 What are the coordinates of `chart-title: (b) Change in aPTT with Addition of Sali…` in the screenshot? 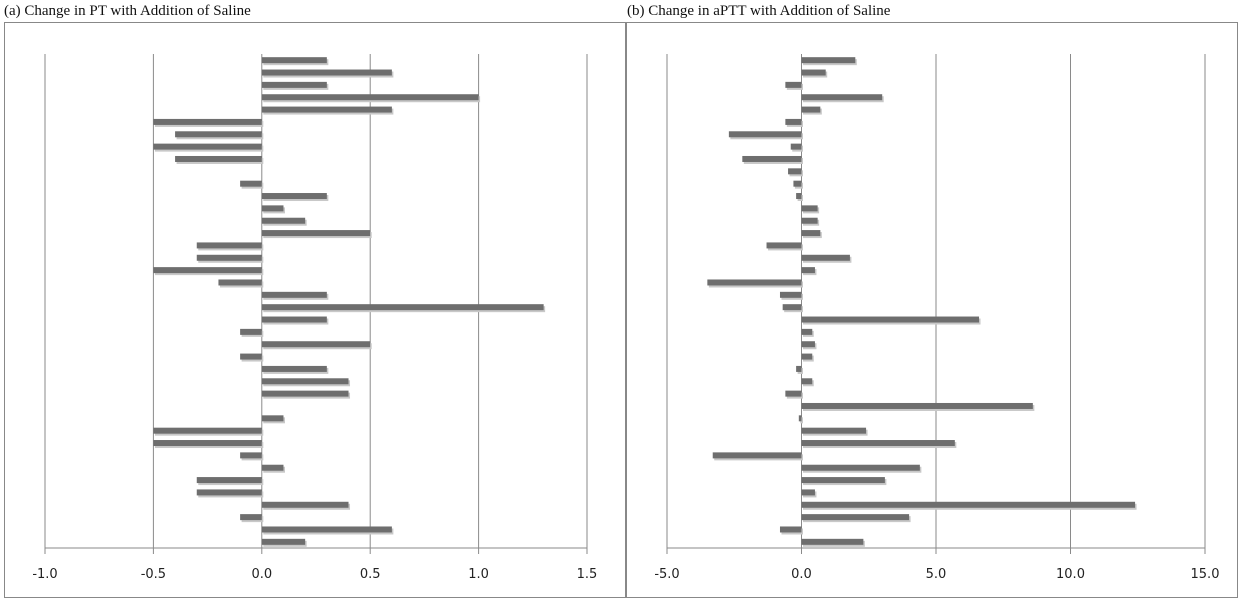 It's located at (759, 11).